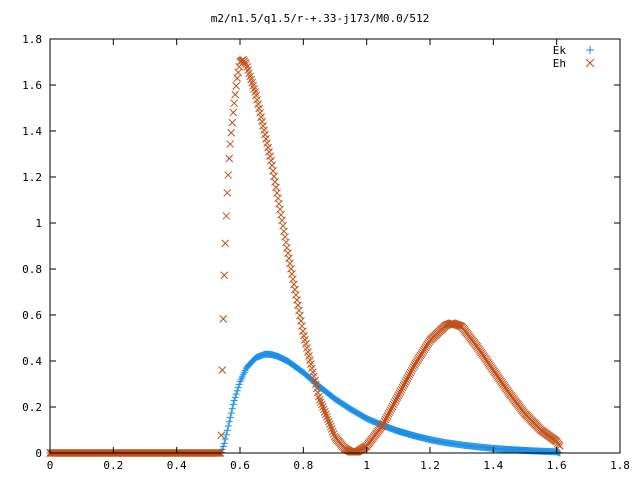  I want to click on x-tick-label: 0.4, so click(177, 465).